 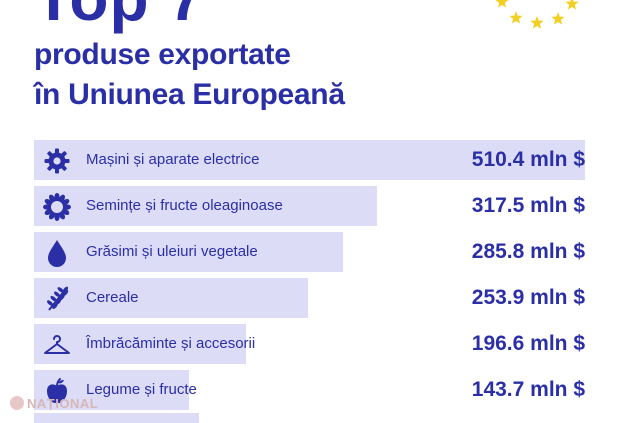 What do you see at coordinates (58, 298) in the screenshot?
I see `wheat-icon` at bounding box center [58, 298].